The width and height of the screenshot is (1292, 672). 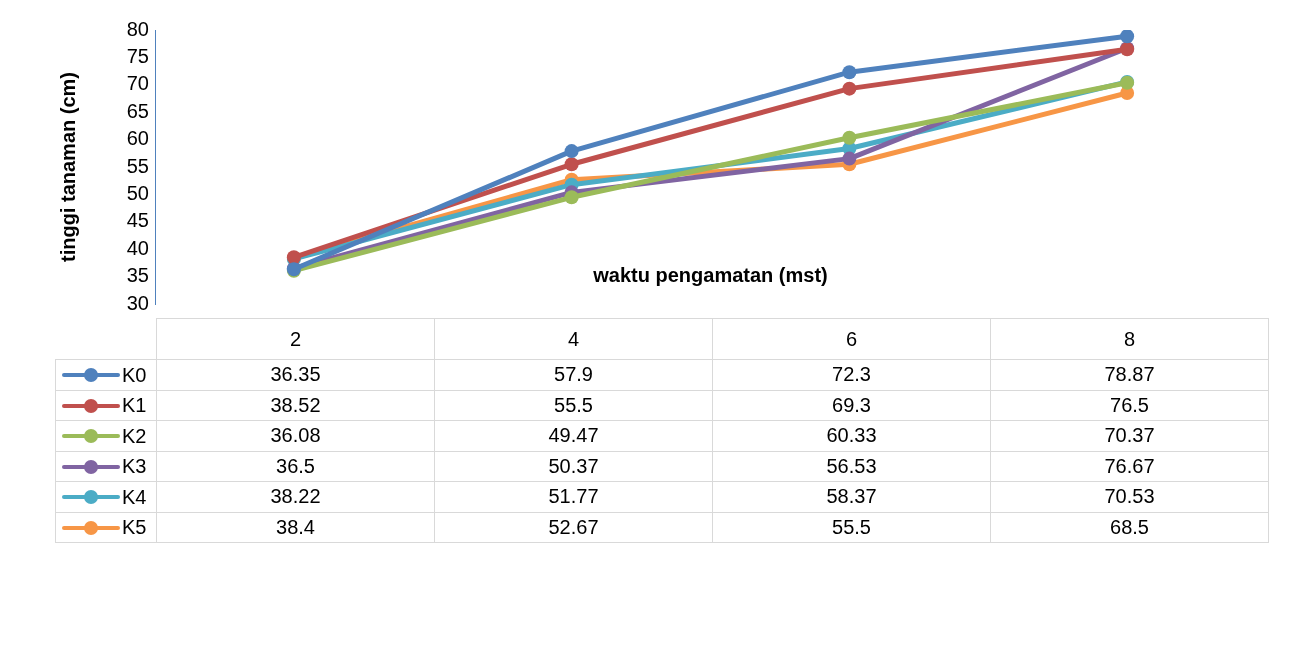 I want to click on data-label: 58.37, so click(x=851, y=496).